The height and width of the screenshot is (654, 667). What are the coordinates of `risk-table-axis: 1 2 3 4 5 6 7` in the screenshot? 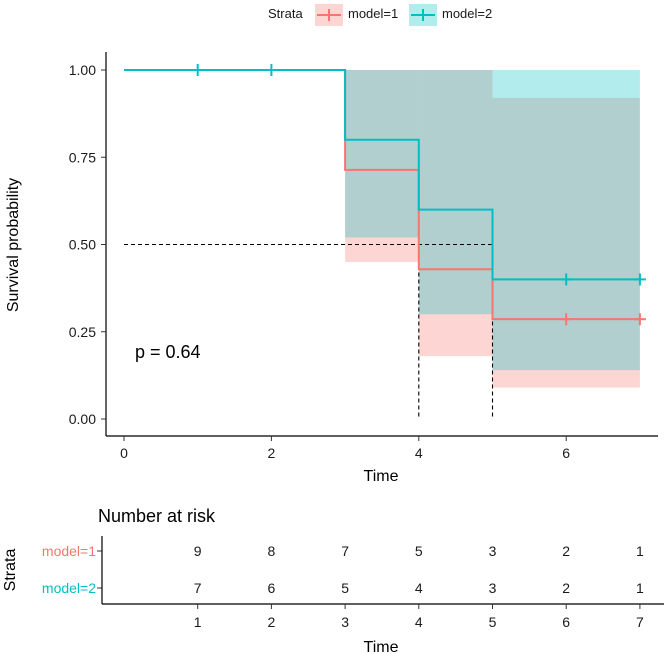 It's located at (380, 583).